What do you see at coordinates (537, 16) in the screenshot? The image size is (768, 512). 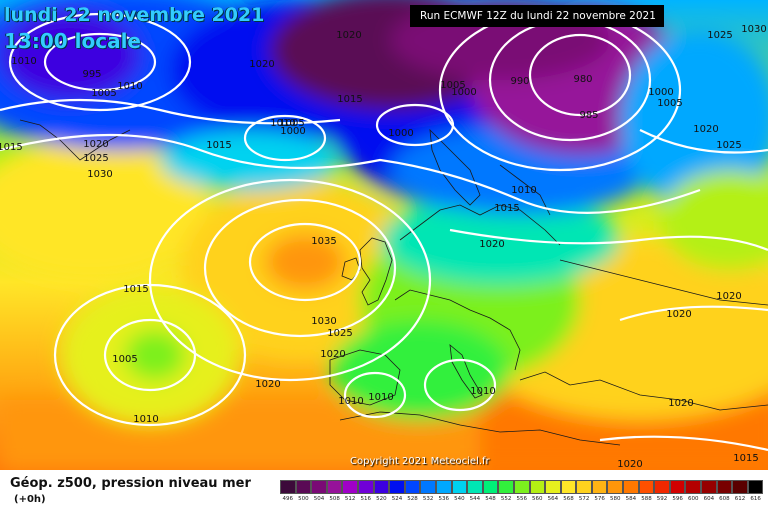 I see `model-run-info: Run ECMWF 12Z du lundi 22 novembre 2021` at bounding box center [537, 16].